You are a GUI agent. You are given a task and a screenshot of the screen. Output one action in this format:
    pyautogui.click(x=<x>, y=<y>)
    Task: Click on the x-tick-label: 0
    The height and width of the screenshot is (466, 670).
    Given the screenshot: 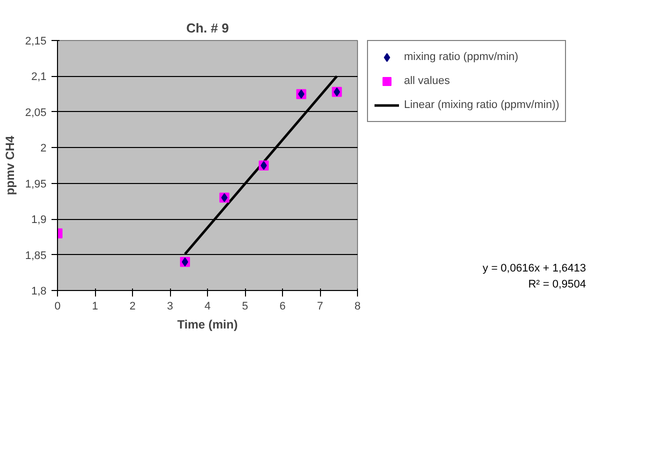 What is the action you would take?
    pyautogui.click(x=57, y=306)
    